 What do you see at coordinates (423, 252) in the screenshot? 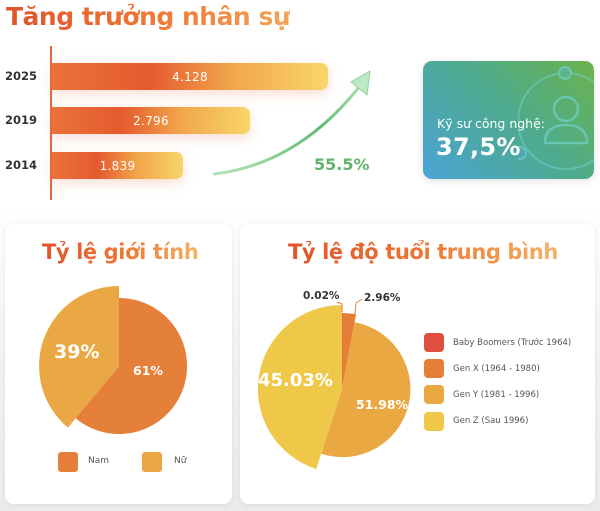
I see `age-title: Tỷ lệ độ tuổi trung bình` at bounding box center [423, 252].